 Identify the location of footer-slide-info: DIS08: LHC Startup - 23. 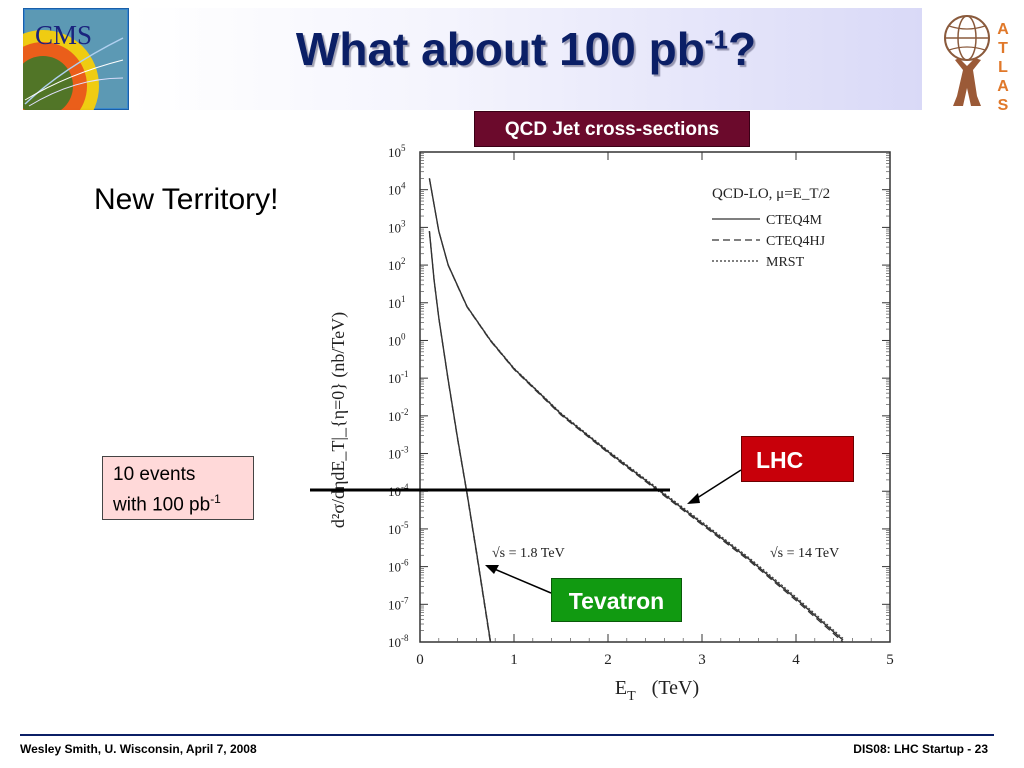
(920, 749).